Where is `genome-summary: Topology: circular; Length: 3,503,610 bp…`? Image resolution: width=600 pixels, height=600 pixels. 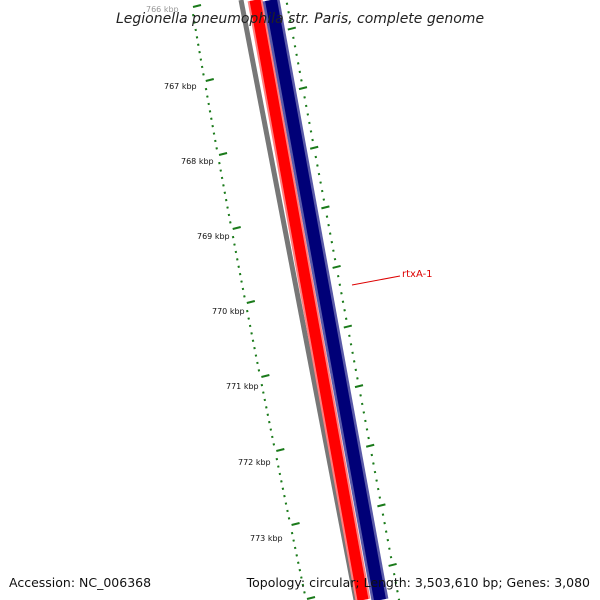 genome-summary: Topology: circular; Length: 3,503,610 bp… is located at coordinates (418, 582).